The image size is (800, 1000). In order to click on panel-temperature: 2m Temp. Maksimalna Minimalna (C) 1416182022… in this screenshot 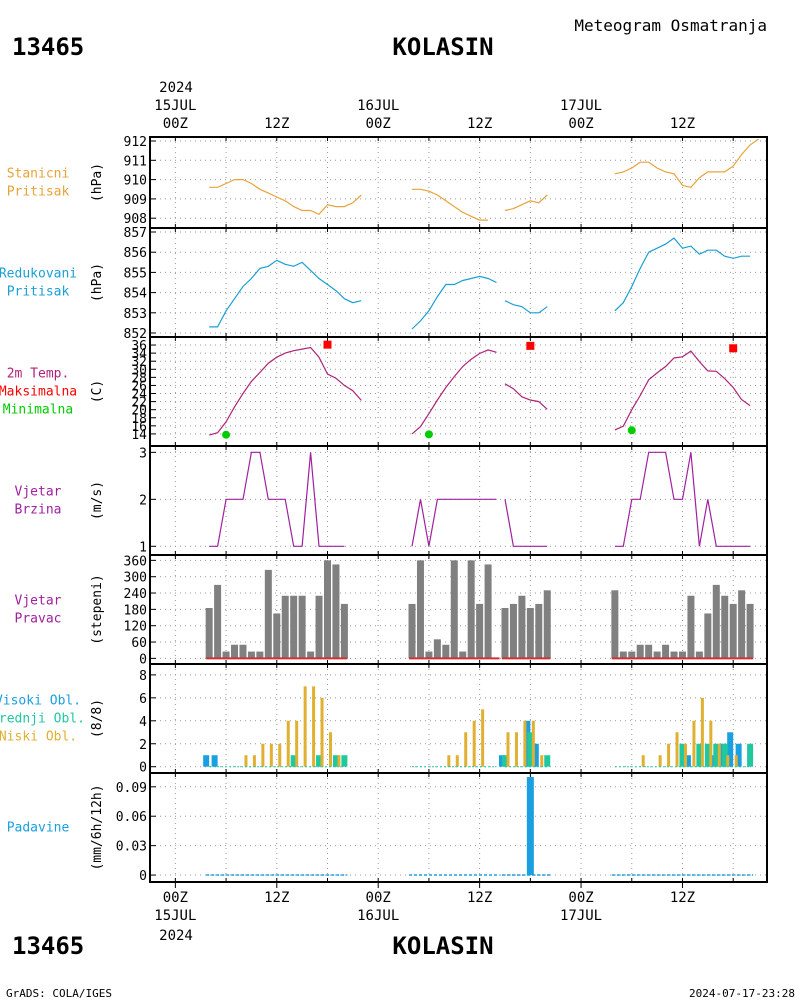, I will do `click(384, 391)`.